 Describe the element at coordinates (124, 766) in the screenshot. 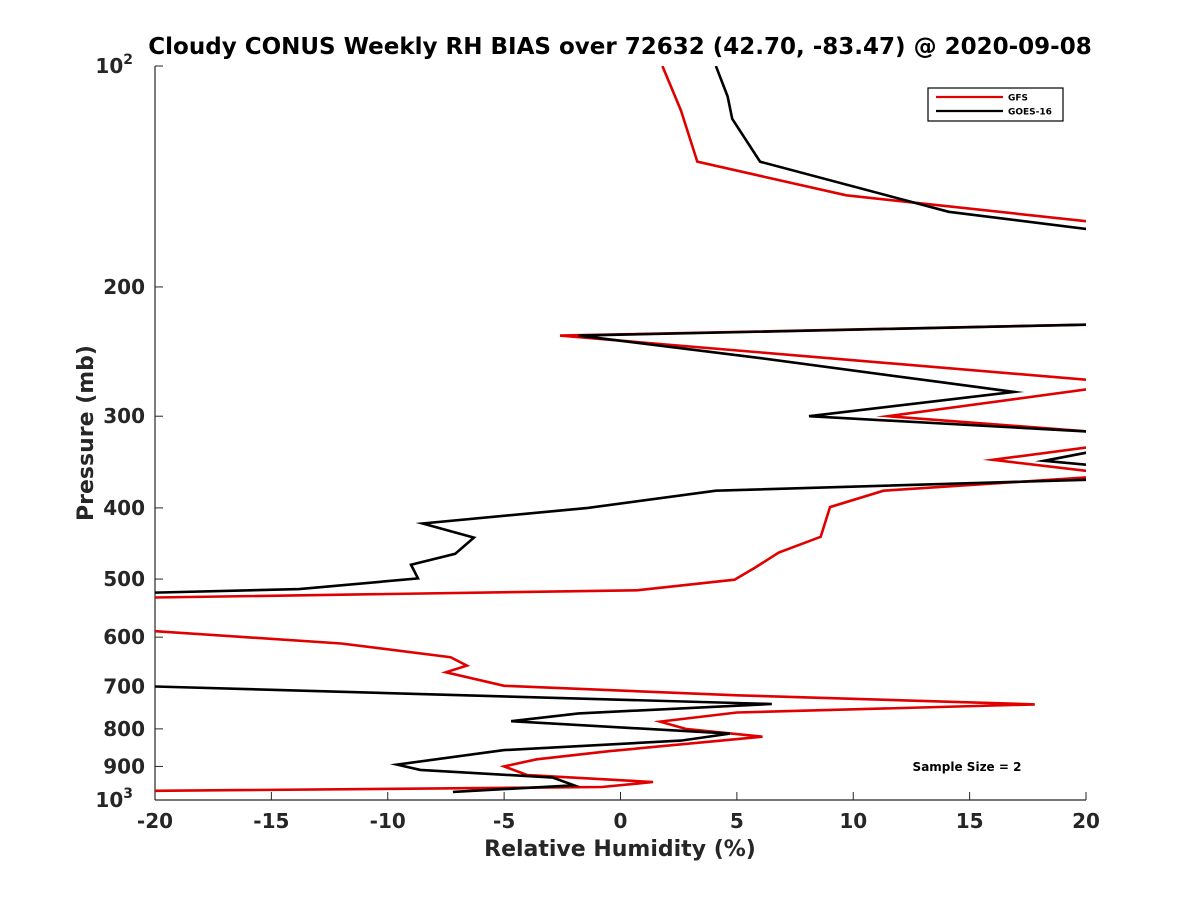

I see `y-tick-label: 900` at that location.